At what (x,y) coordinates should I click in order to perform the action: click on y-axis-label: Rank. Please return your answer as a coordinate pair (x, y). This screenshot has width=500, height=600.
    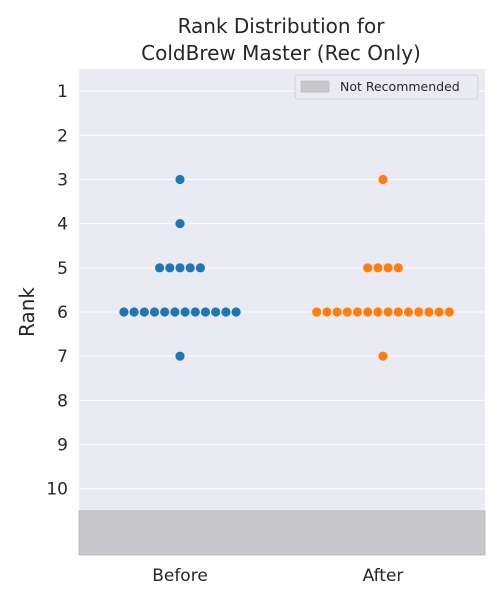
    Looking at the image, I should click on (27, 312).